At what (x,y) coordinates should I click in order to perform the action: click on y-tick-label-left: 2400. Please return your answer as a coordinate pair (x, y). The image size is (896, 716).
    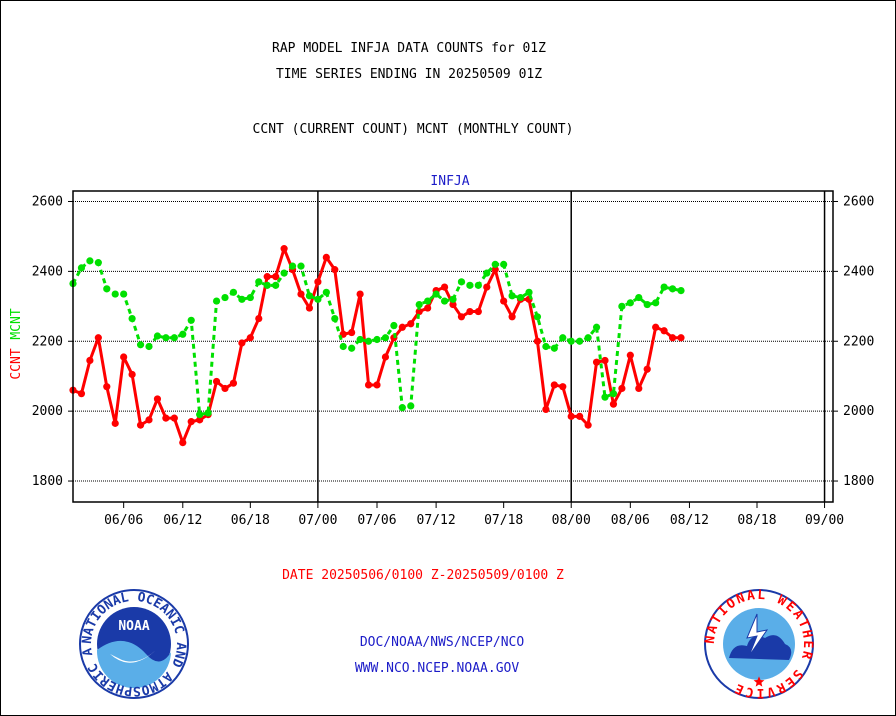
    Looking at the image, I should click on (47, 271).